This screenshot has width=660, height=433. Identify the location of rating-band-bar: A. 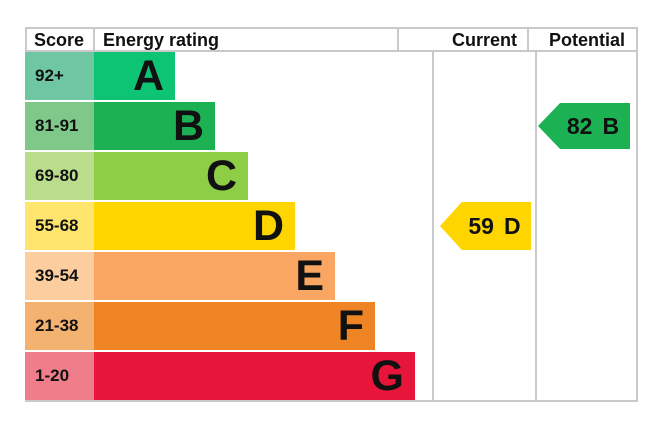
(134, 76).